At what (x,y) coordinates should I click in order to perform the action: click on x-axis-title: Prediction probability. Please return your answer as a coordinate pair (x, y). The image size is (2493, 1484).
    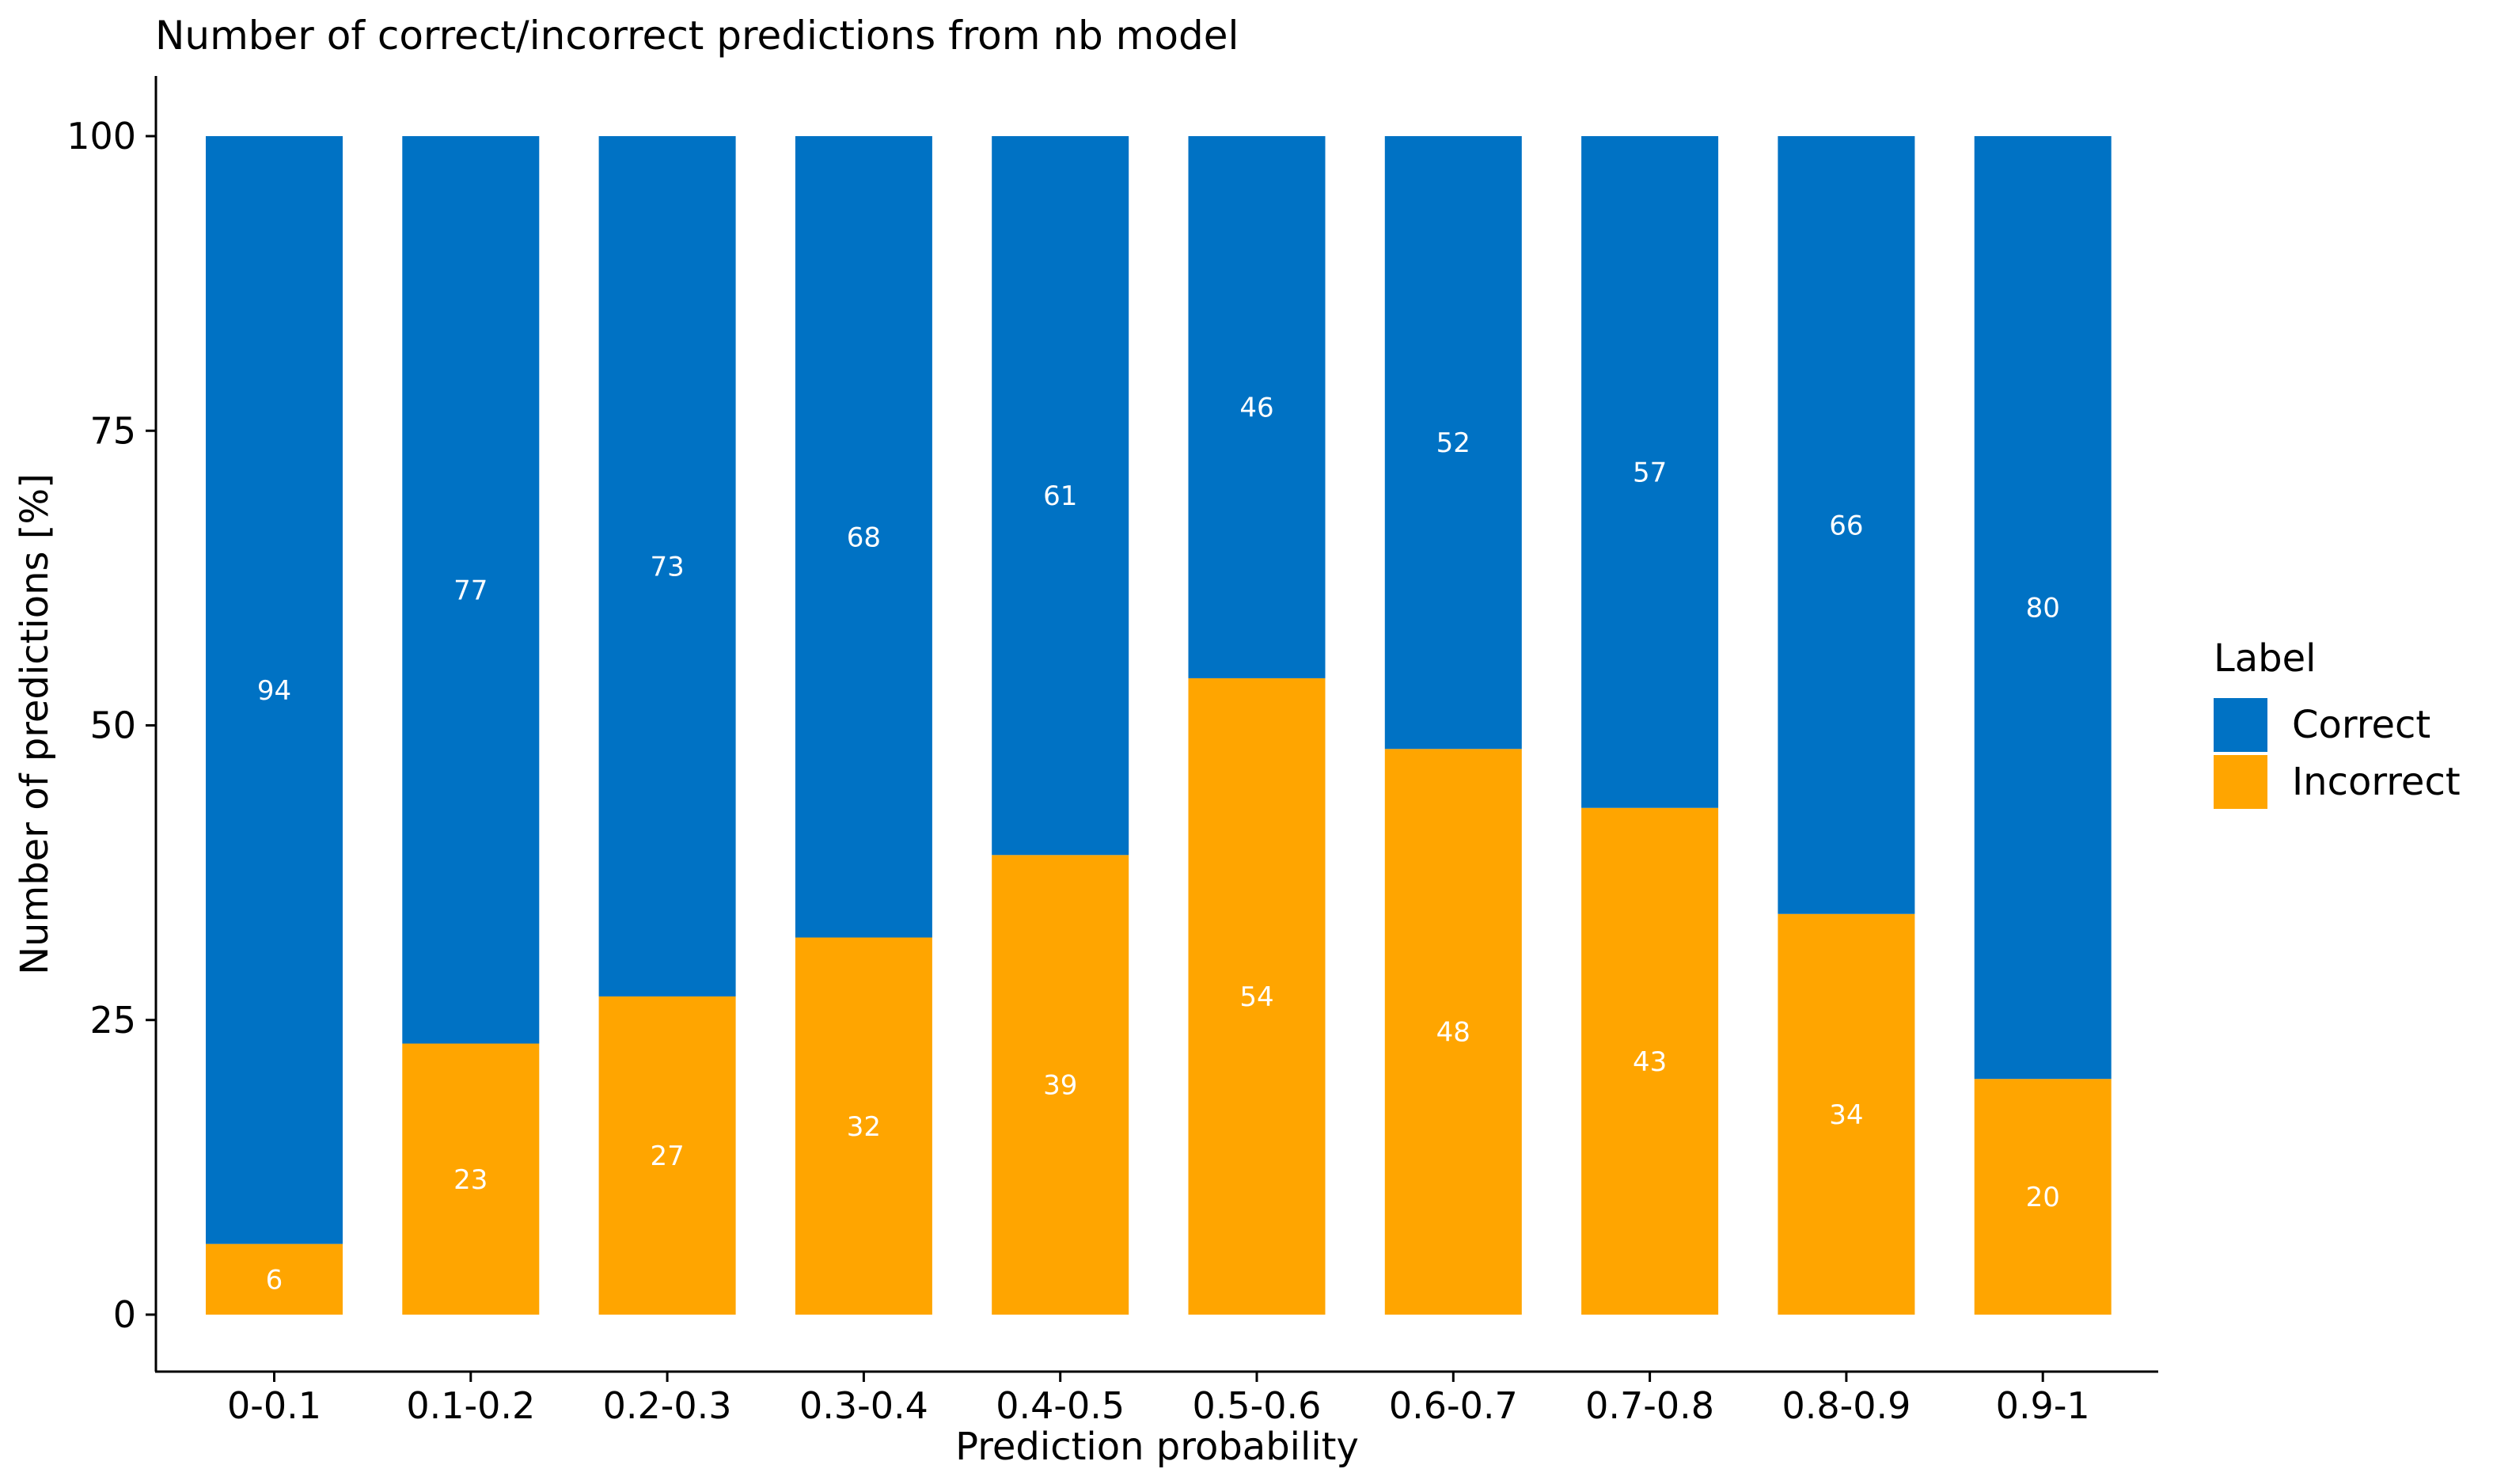
    Looking at the image, I should click on (1157, 1447).